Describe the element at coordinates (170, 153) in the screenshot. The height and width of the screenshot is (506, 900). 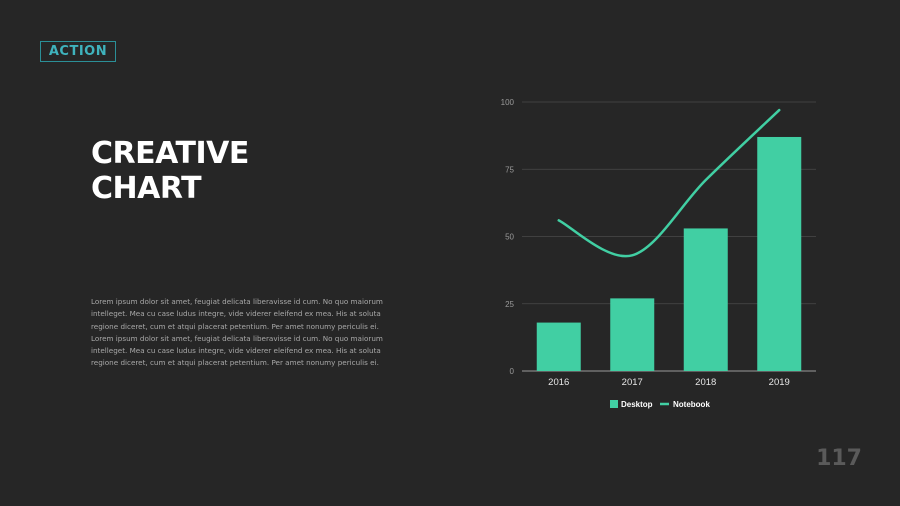
I see `title-line-1: CREATIVE` at that location.